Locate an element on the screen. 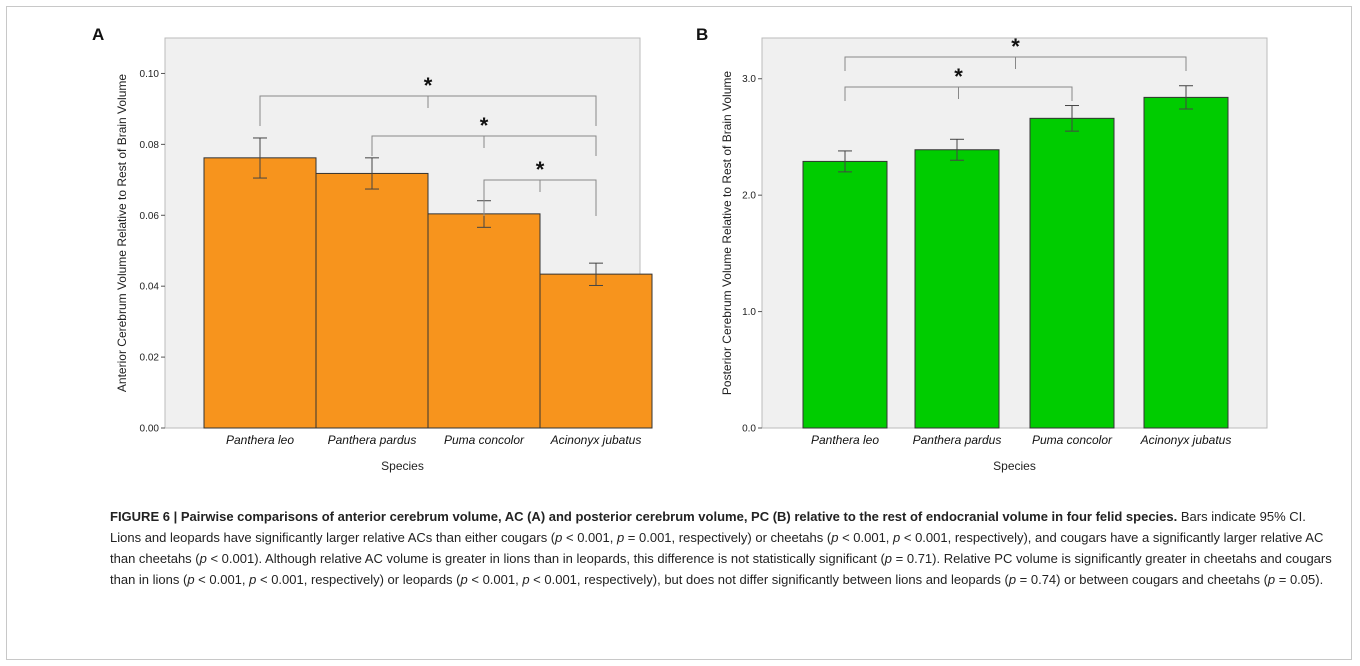 This screenshot has width=1360, height=666. y-tick-label: 0.04 is located at coordinates (150, 287).